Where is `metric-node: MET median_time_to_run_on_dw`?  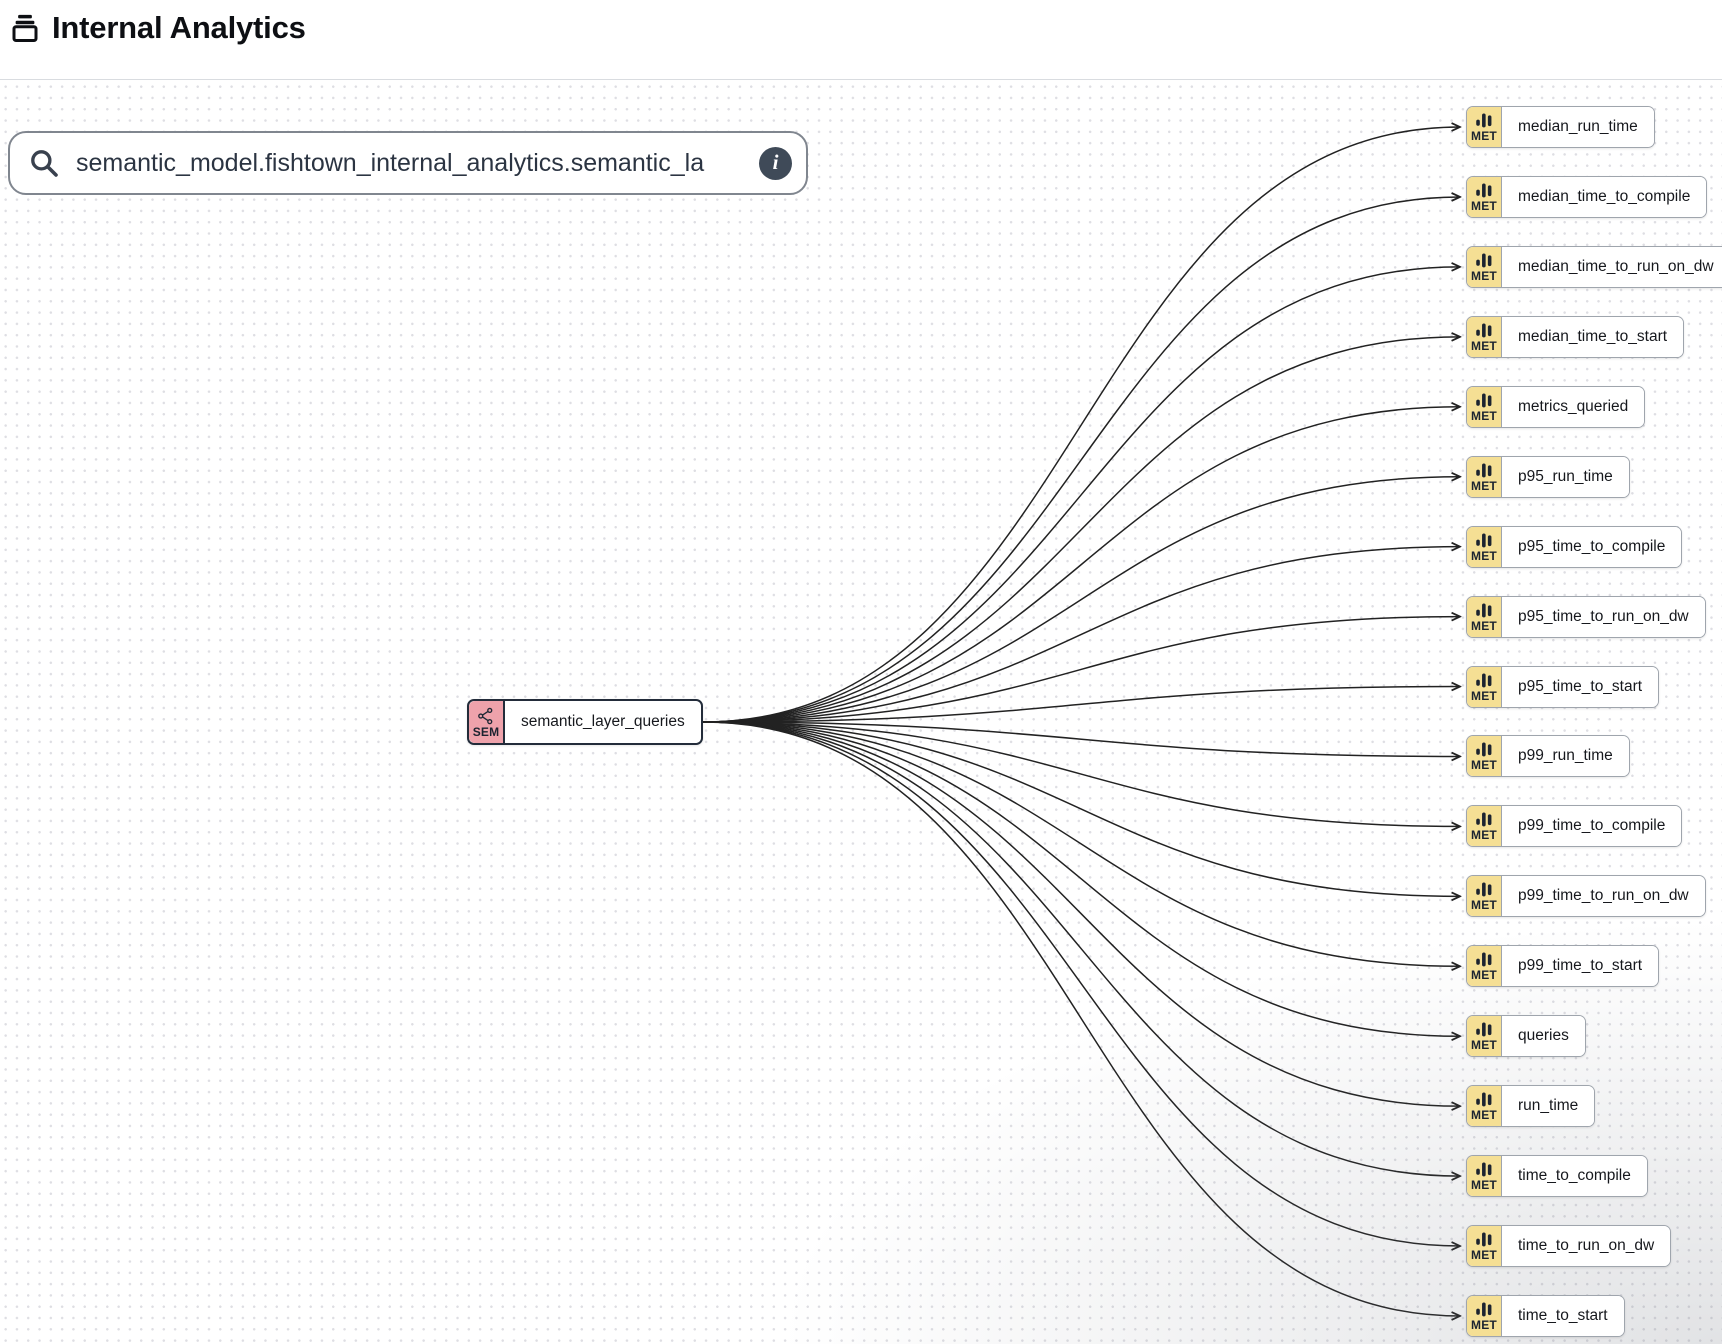
metric-node: MET median_time_to_run_on_dw is located at coordinates (1594, 267).